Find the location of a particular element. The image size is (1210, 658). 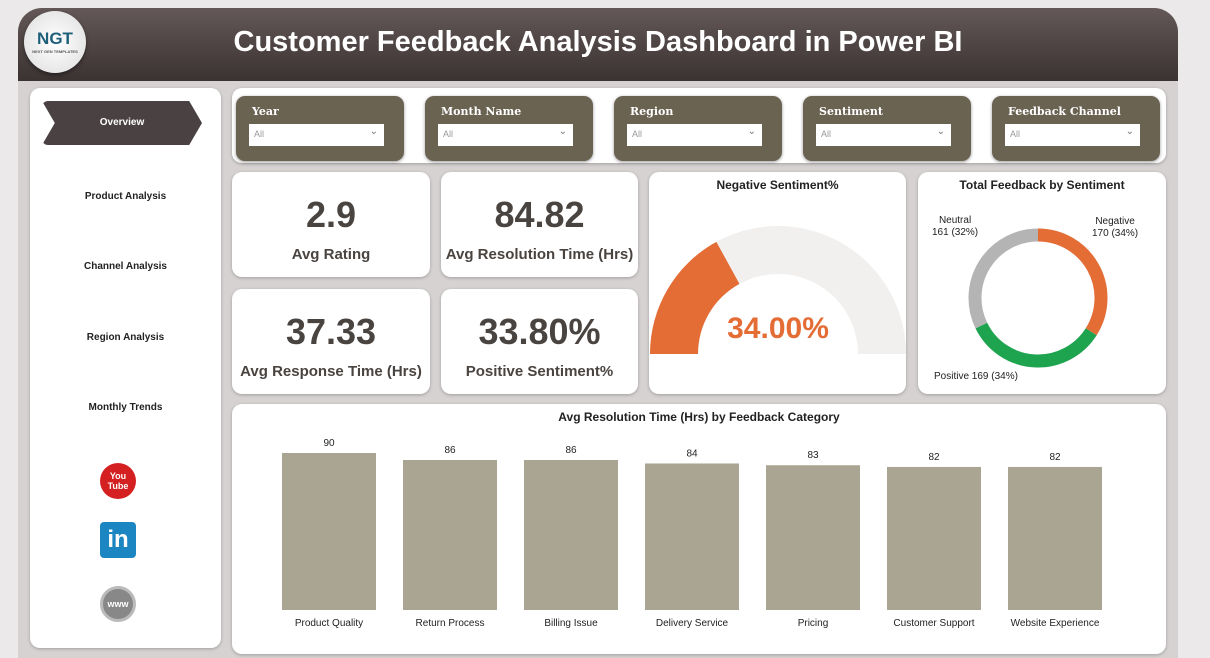

bar-data-label: 84 is located at coordinates (692, 453).